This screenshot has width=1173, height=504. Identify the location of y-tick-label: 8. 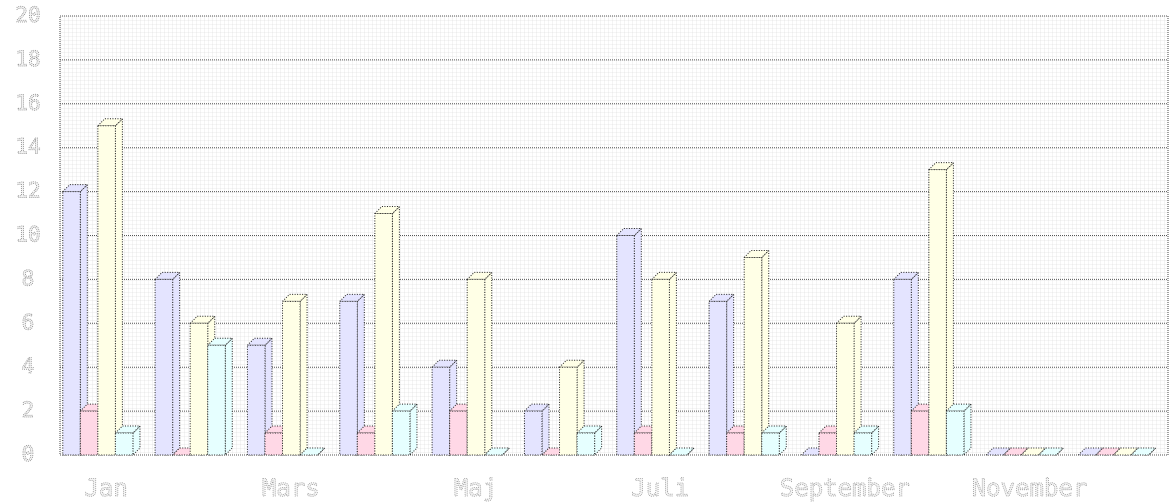
(28, 278).